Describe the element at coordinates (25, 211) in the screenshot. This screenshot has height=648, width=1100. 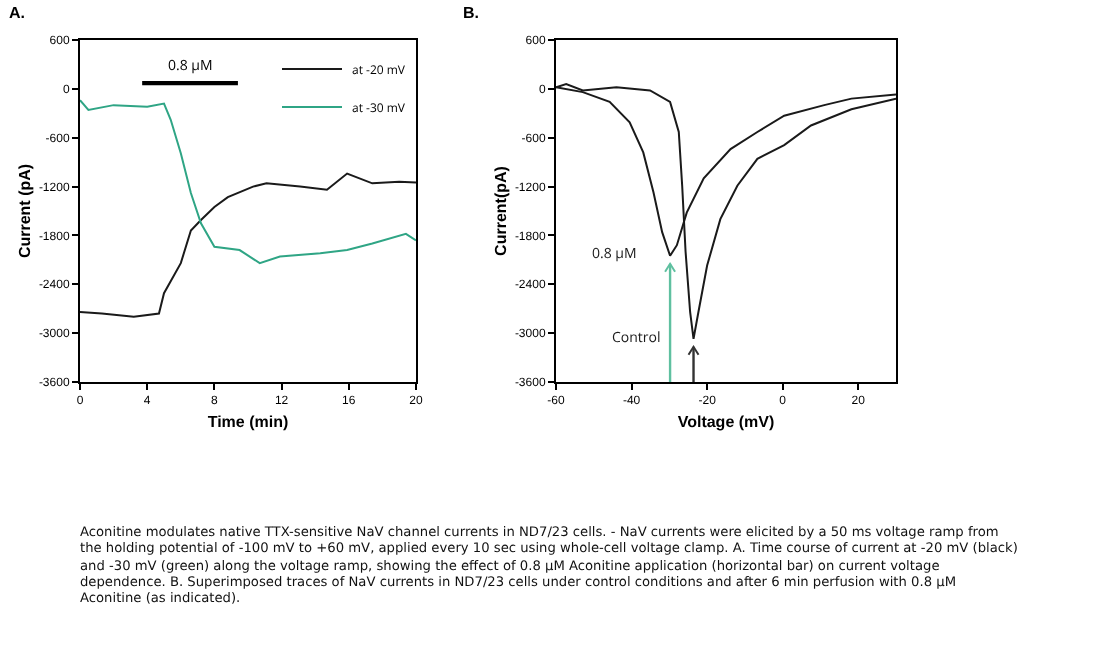
I see `y-axis-title: Current (pA)` at that location.